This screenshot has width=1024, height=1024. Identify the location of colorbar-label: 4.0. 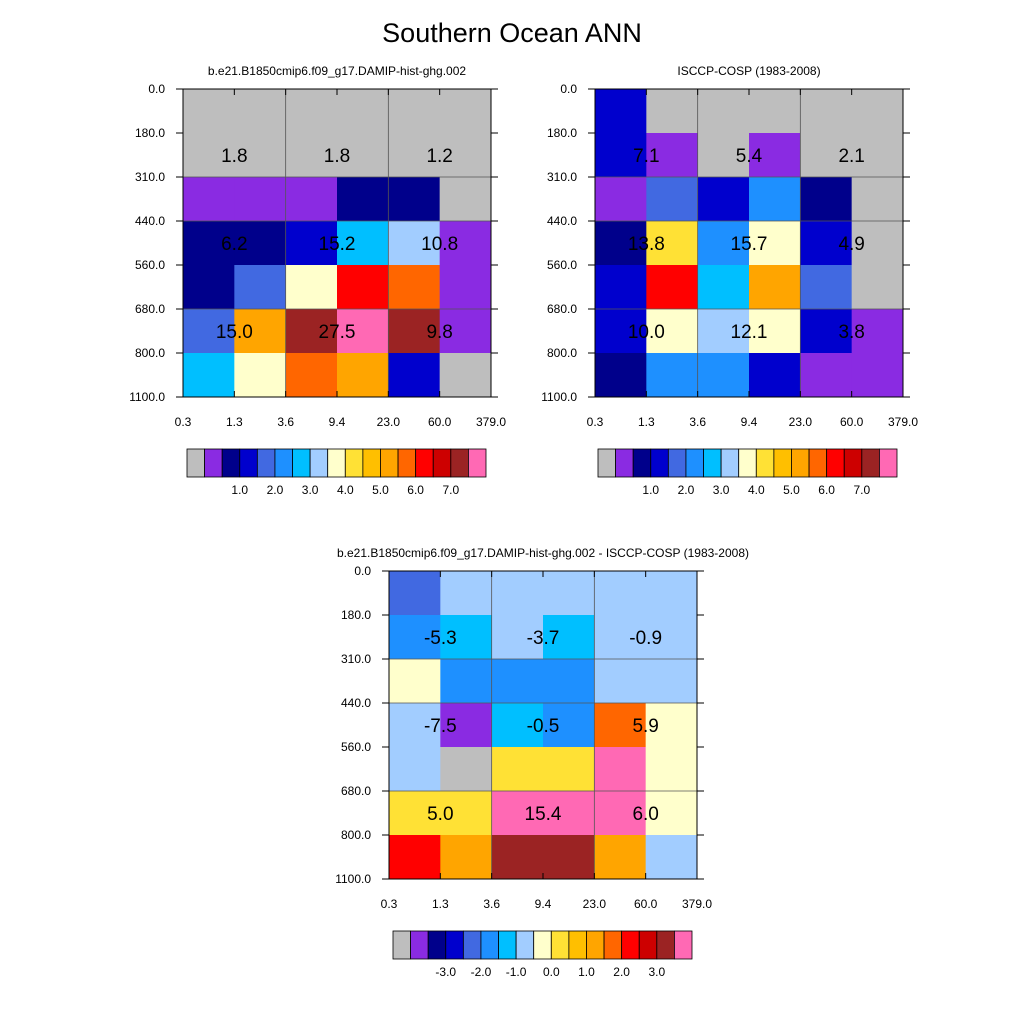
(756, 490).